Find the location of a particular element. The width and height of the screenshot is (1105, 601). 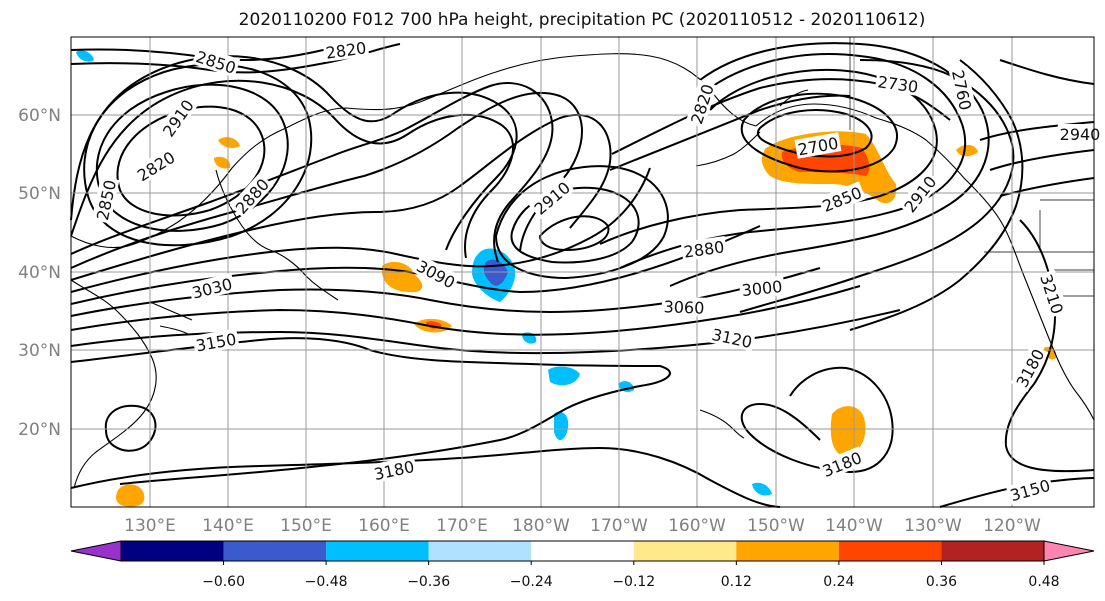

longitude-label: 140°W is located at coordinates (854, 526).